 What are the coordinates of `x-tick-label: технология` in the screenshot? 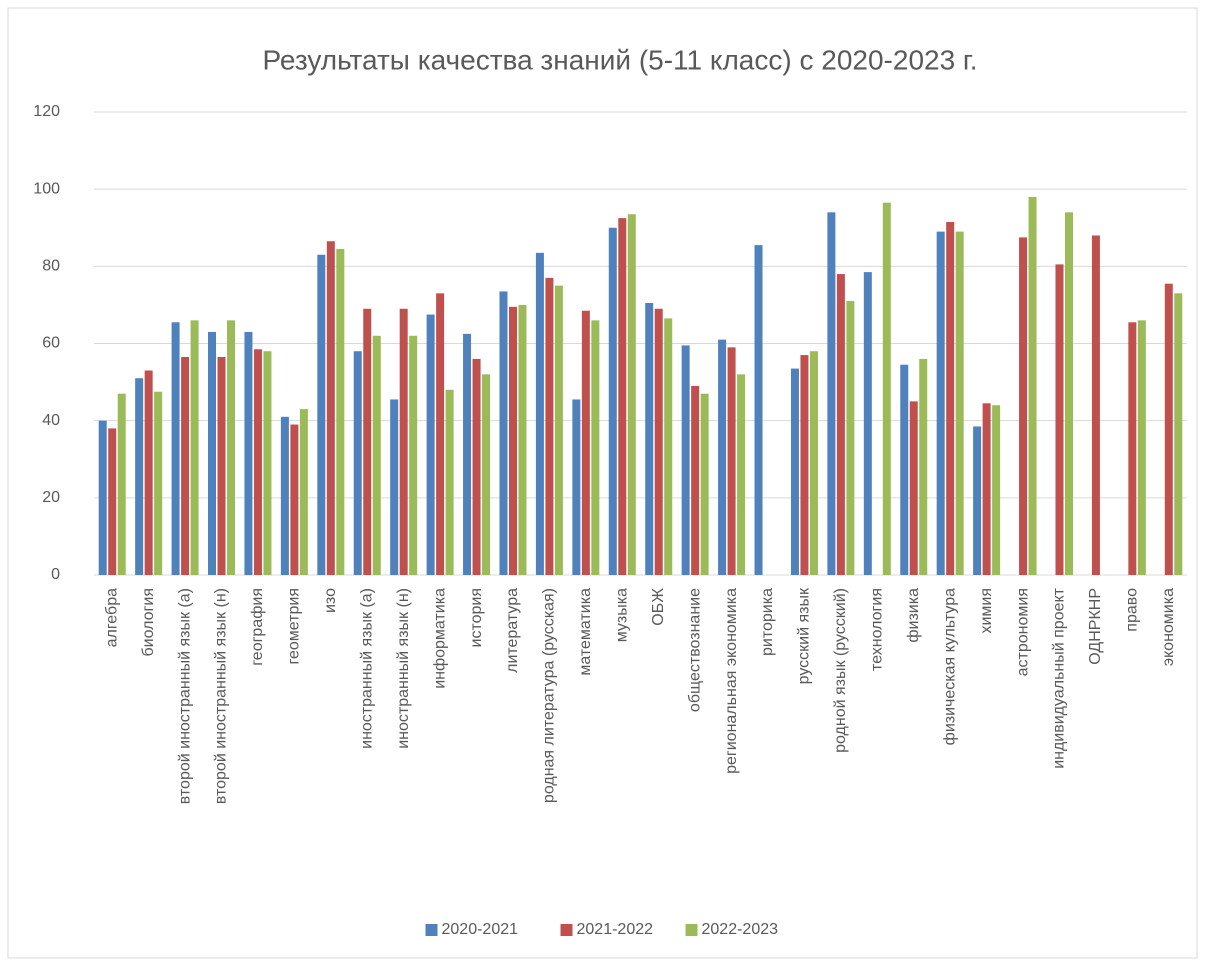 It's located at (877, 629).